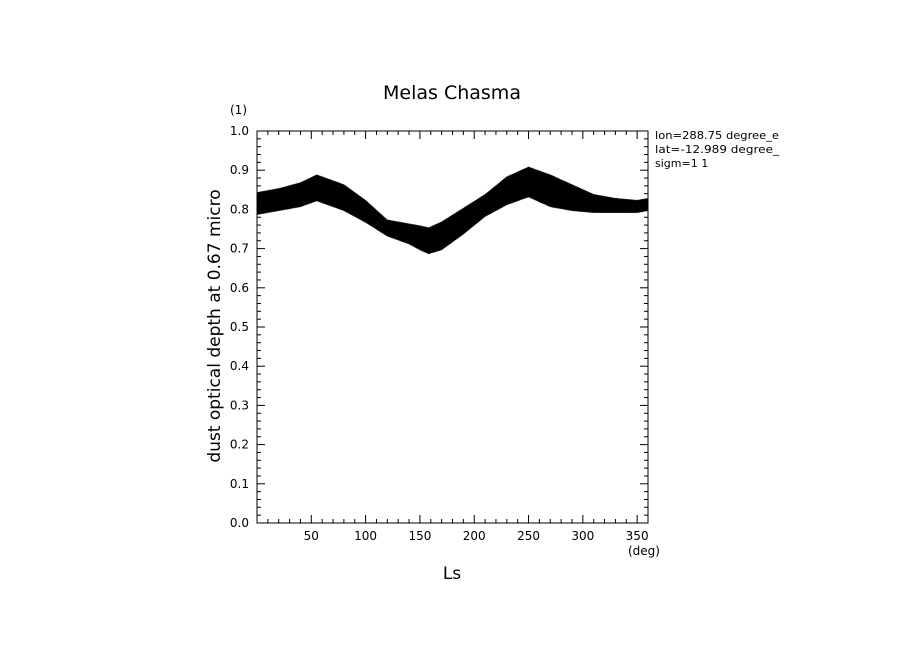 This screenshot has height=654, width=904. Describe the element at coordinates (215, 325) in the screenshot. I see `y-axis-label: dust optical depth at 0.67 micro` at that location.